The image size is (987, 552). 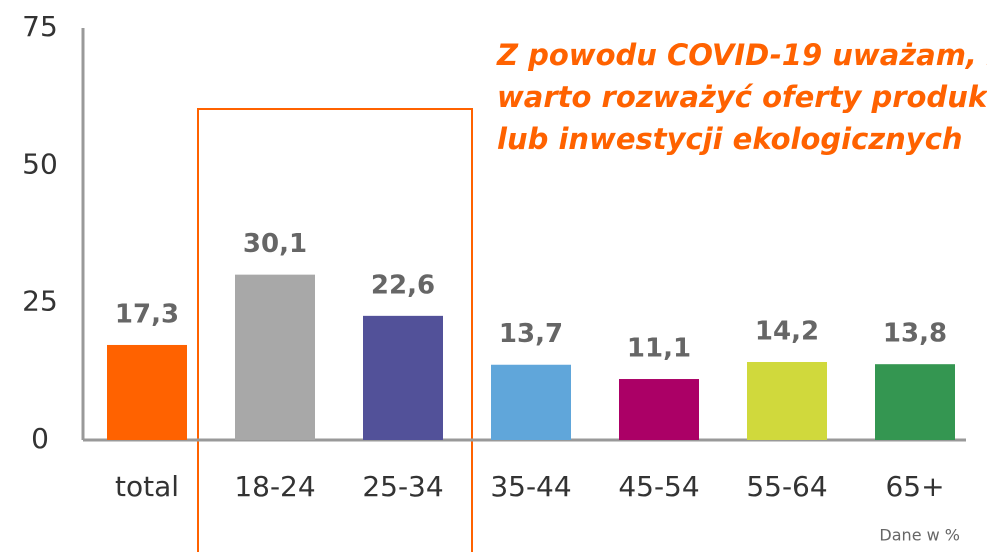 What do you see at coordinates (530, 486) in the screenshot?
I see `x-tick-label: 35-44` at bounding box center [530, 486].